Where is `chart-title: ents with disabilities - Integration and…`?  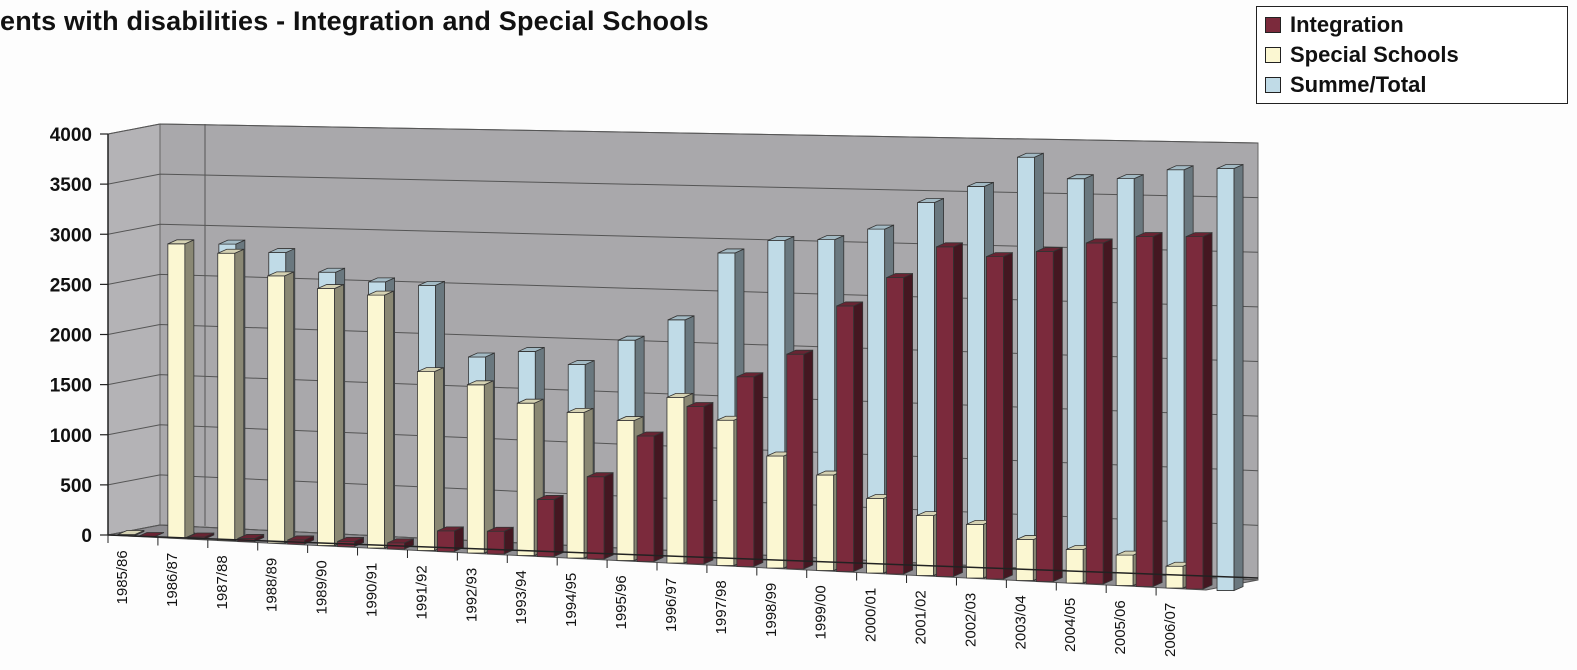
chart-title: ents with disabilities - Integration and… is located at coordinates (354, 21).